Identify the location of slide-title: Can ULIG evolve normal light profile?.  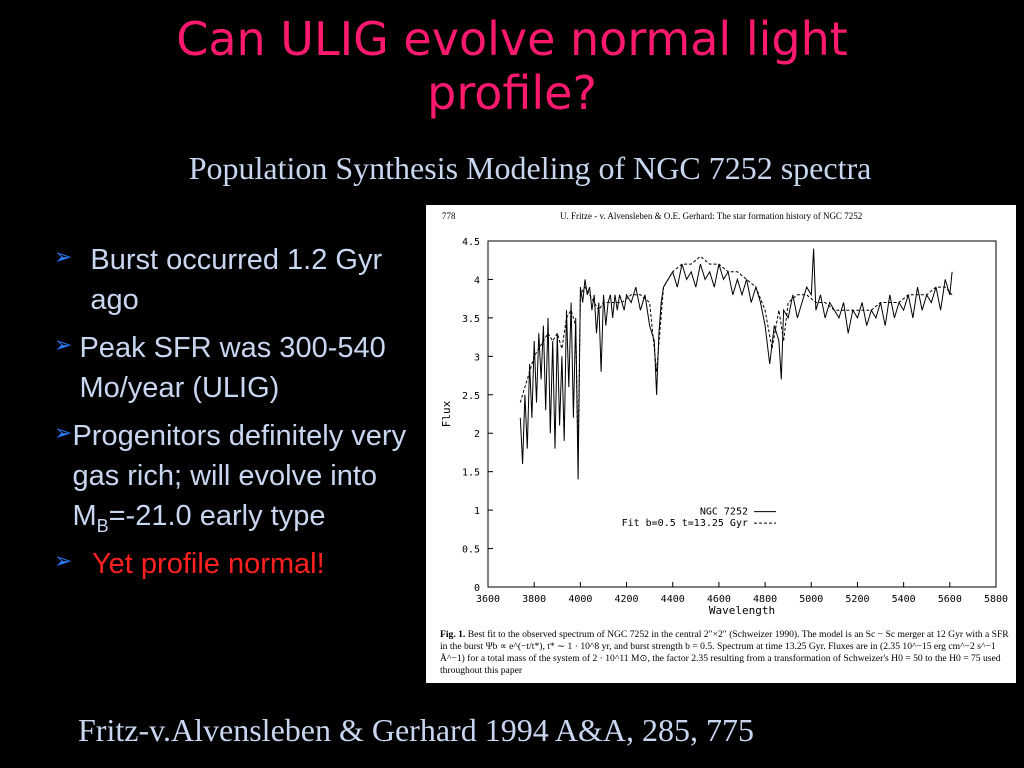
(512, 66).